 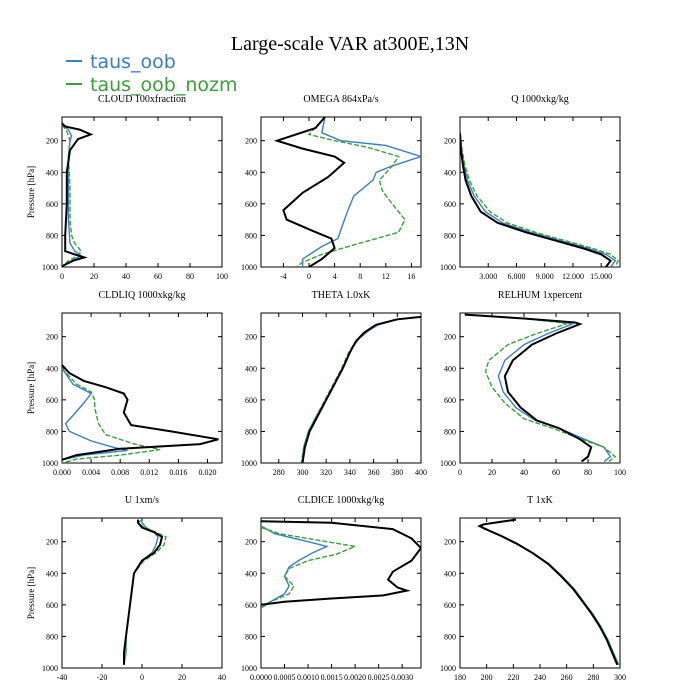 I want to click on panel-title: Q 1000xkg/kg, so click(x=540, y=99).